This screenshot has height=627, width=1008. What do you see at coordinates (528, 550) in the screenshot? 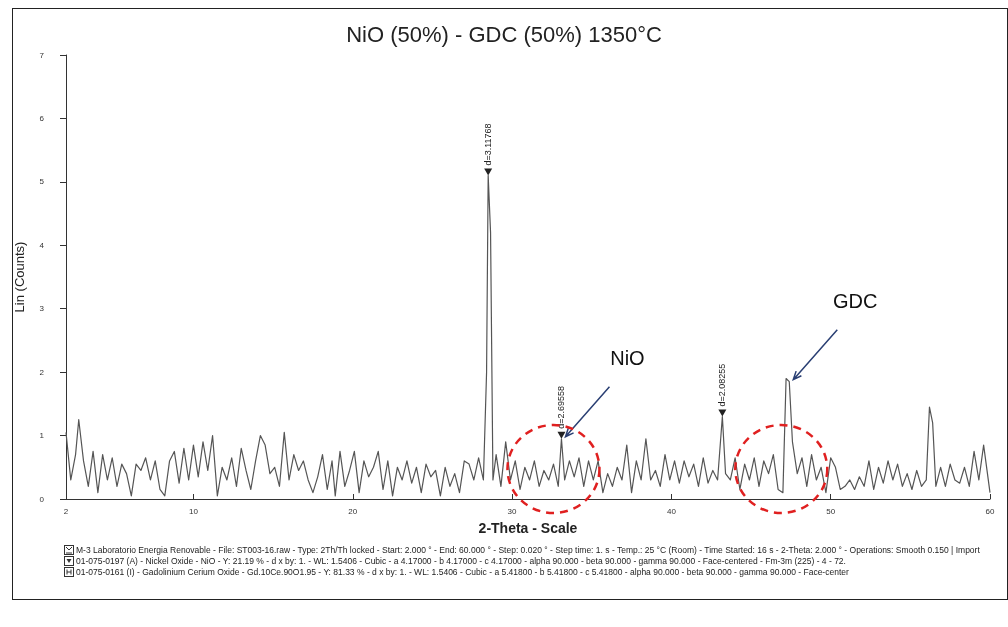
I see `text: M-3 Laboratorio Energia Renovable - File: ST003-16.raw - Type: 2Th/Th locked - Start: 2.000 ° - End: 60.000 ° - Step: 0.020 ° - Step time: 1. s - Temp.: 25 °C (Room) - Time Started: 16 s - 2-Theta: 2.000 ° - Operations: Smooth 0.150 | Import` at bounding box center [528, 550].